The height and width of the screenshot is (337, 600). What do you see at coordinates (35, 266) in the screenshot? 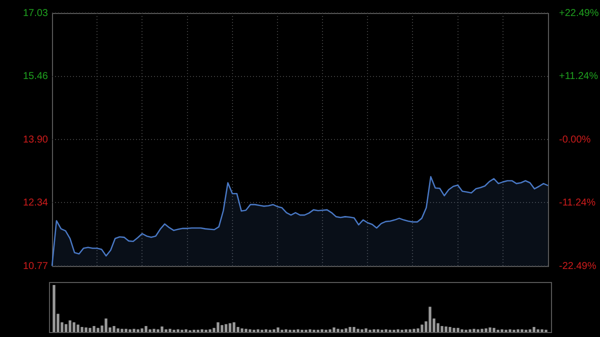
I see `y-tick-label: 10.77` at bounding box center [35, 266].